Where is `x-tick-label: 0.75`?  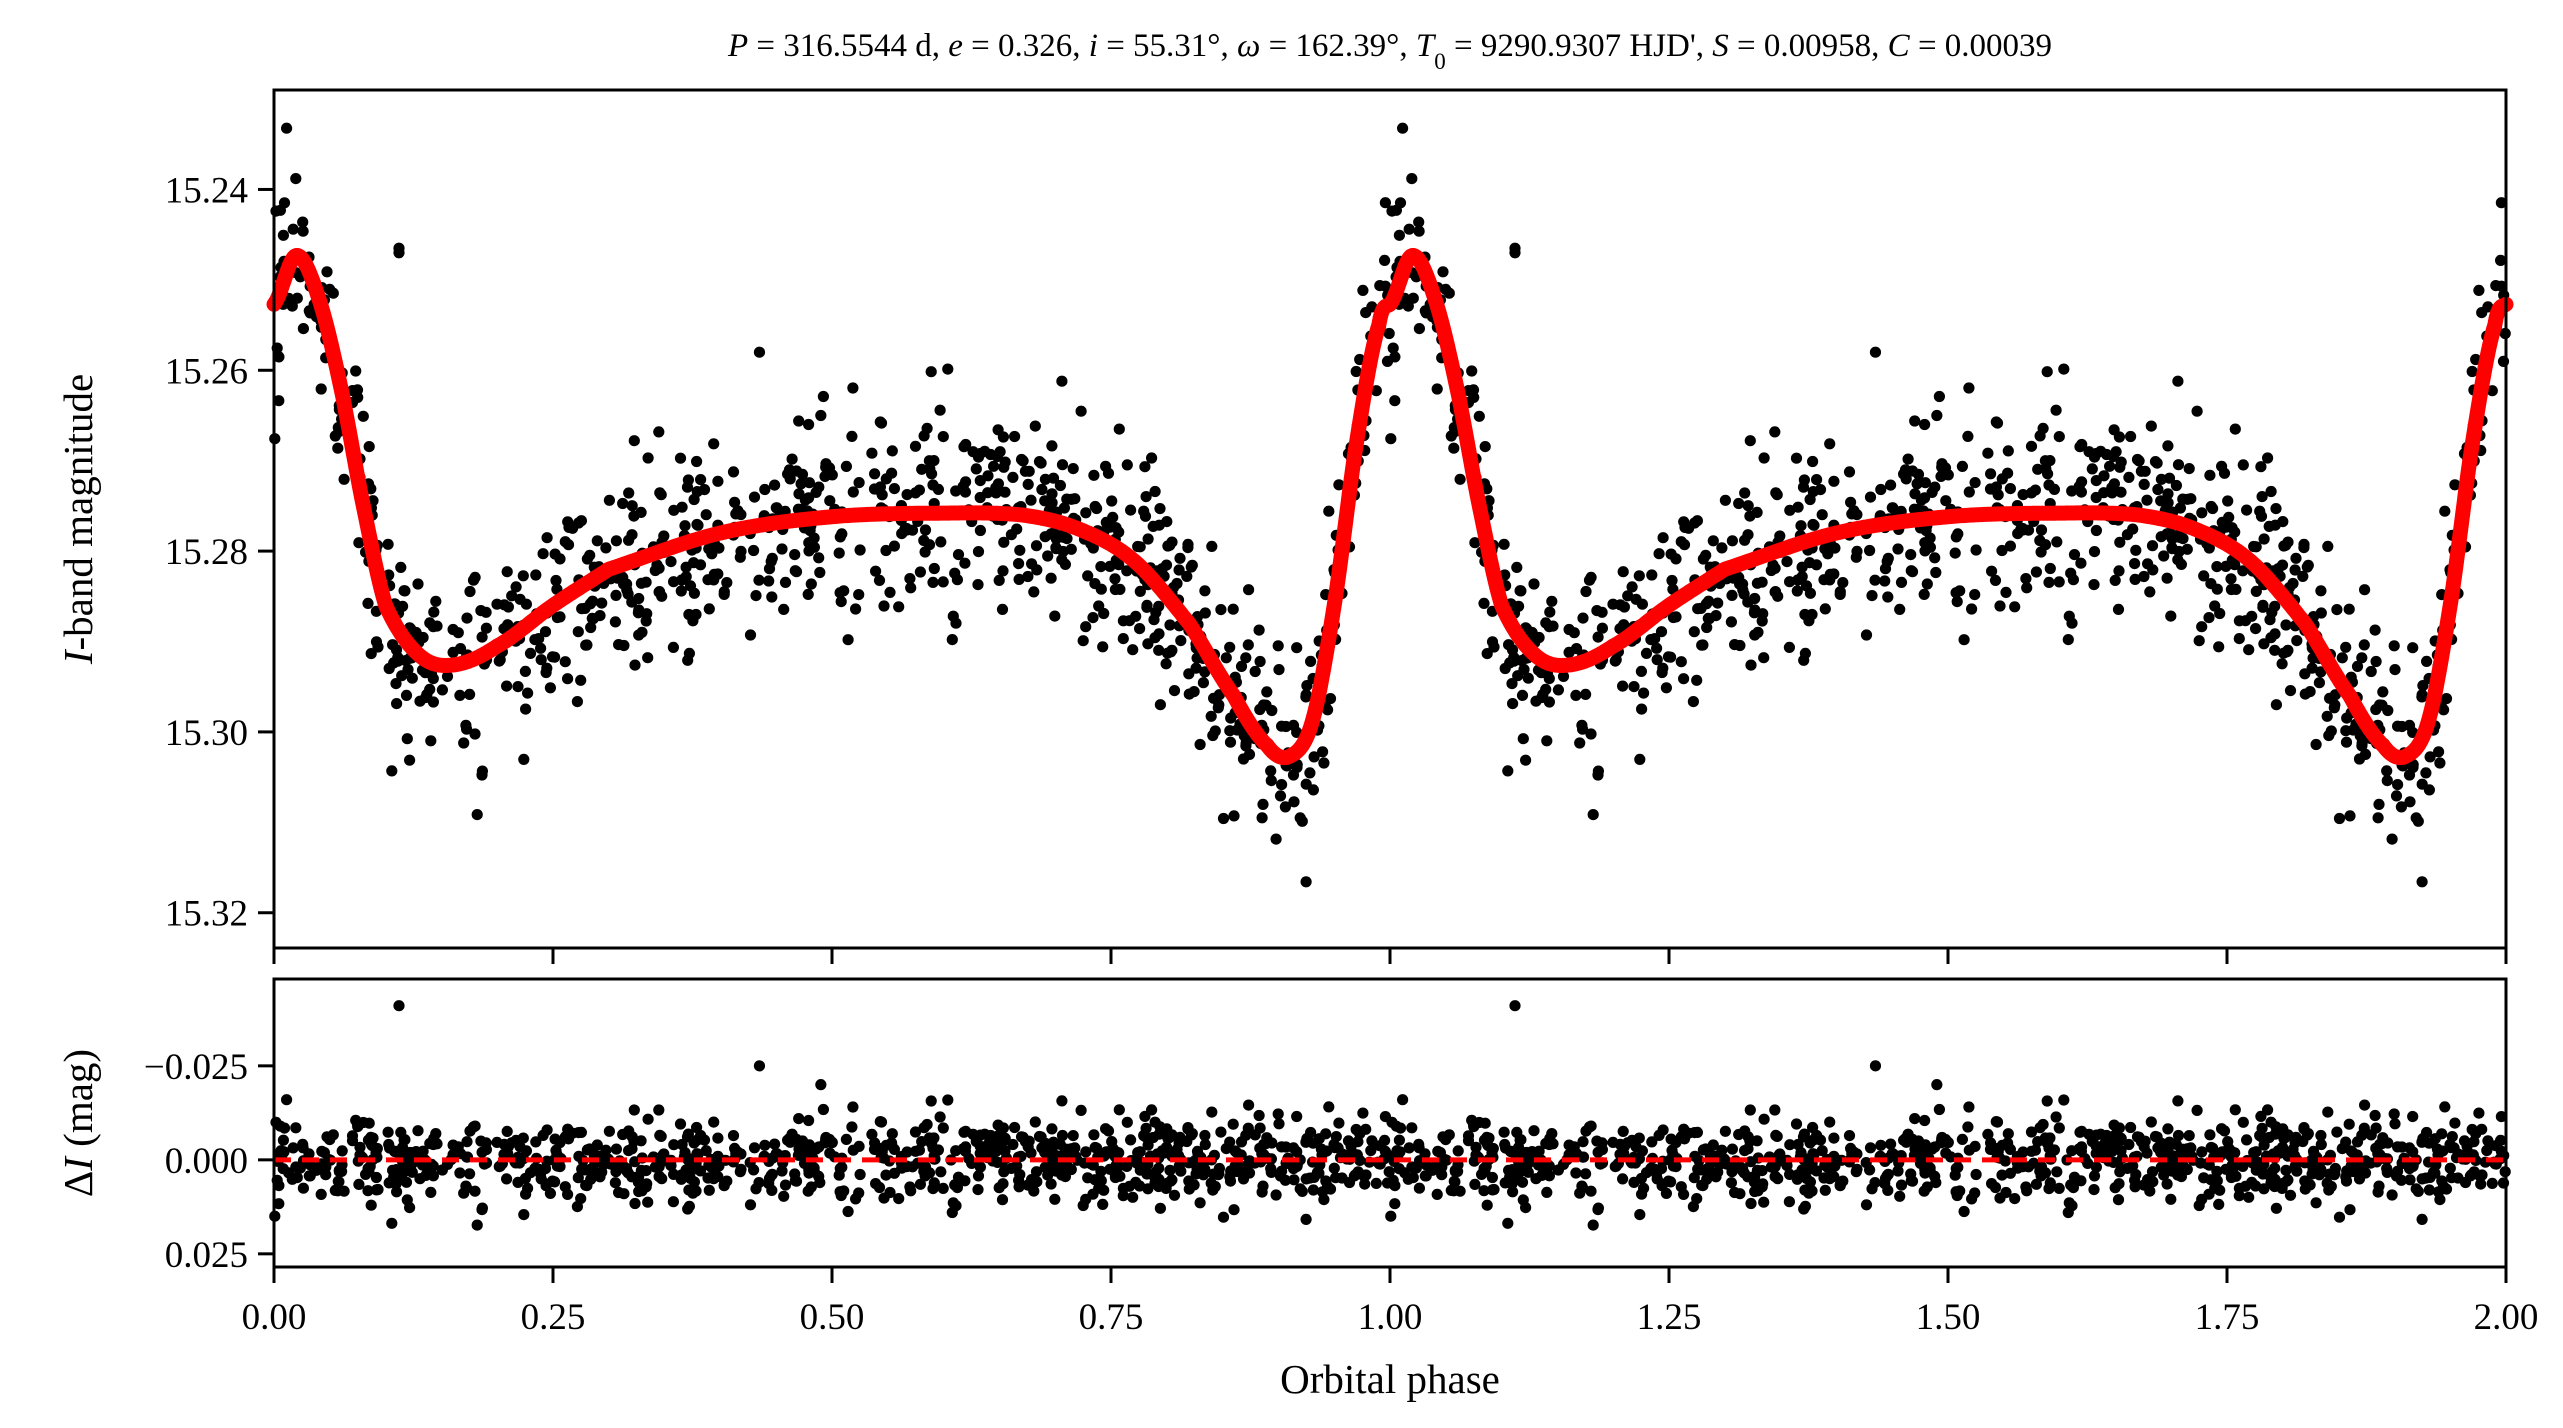
x-tick-label: 0.75 is located at coordinates (1111, 1317).